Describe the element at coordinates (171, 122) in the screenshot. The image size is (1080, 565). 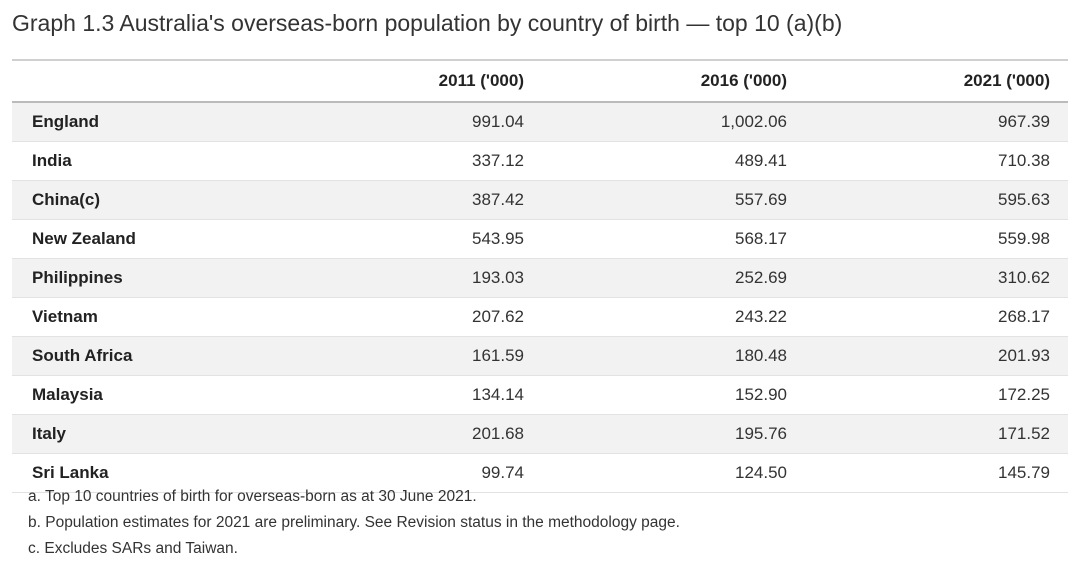
I see `country-cell: England` at that location.